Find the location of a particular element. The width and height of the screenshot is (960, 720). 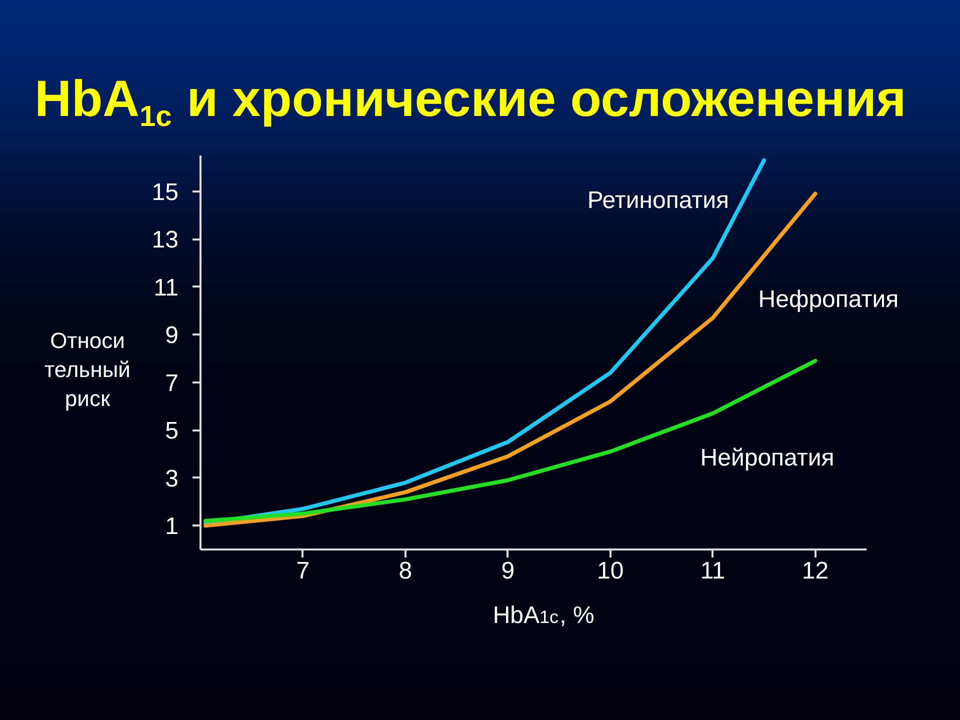

series-label: Ретинопатия is located at coordinates (658, 200).